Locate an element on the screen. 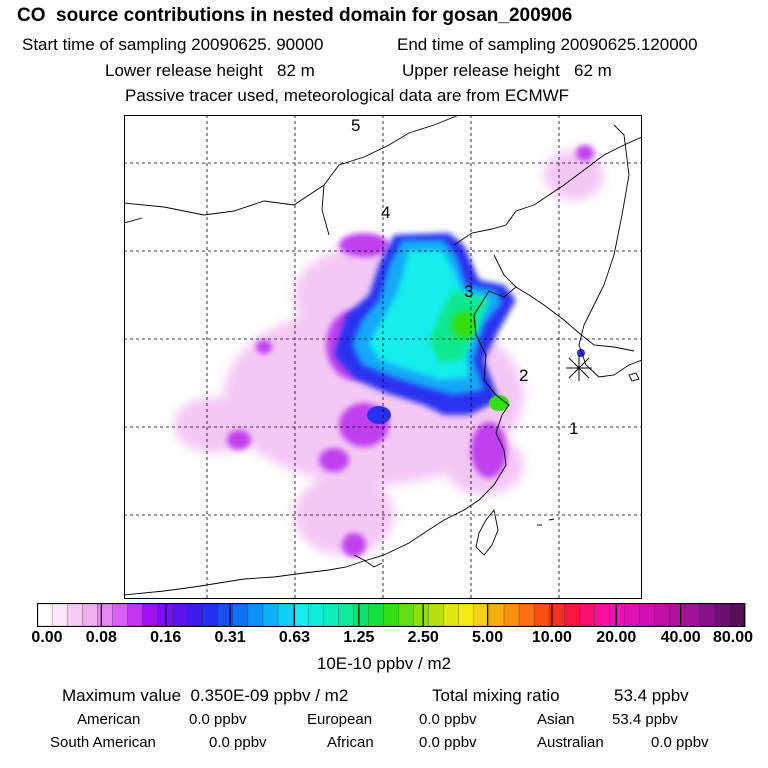 The width and height of the screenshot is (768, 768). asian-value: 53.4 ppbv is located at coordinates (645, 719).